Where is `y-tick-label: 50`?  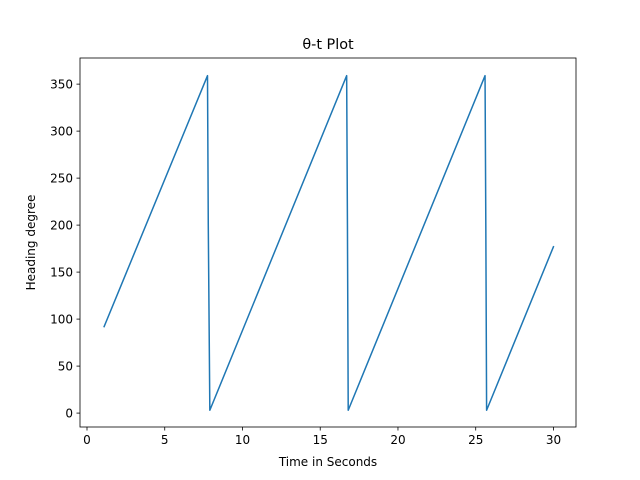
y-tick-label: 50 is located at coordinates (65, 366).